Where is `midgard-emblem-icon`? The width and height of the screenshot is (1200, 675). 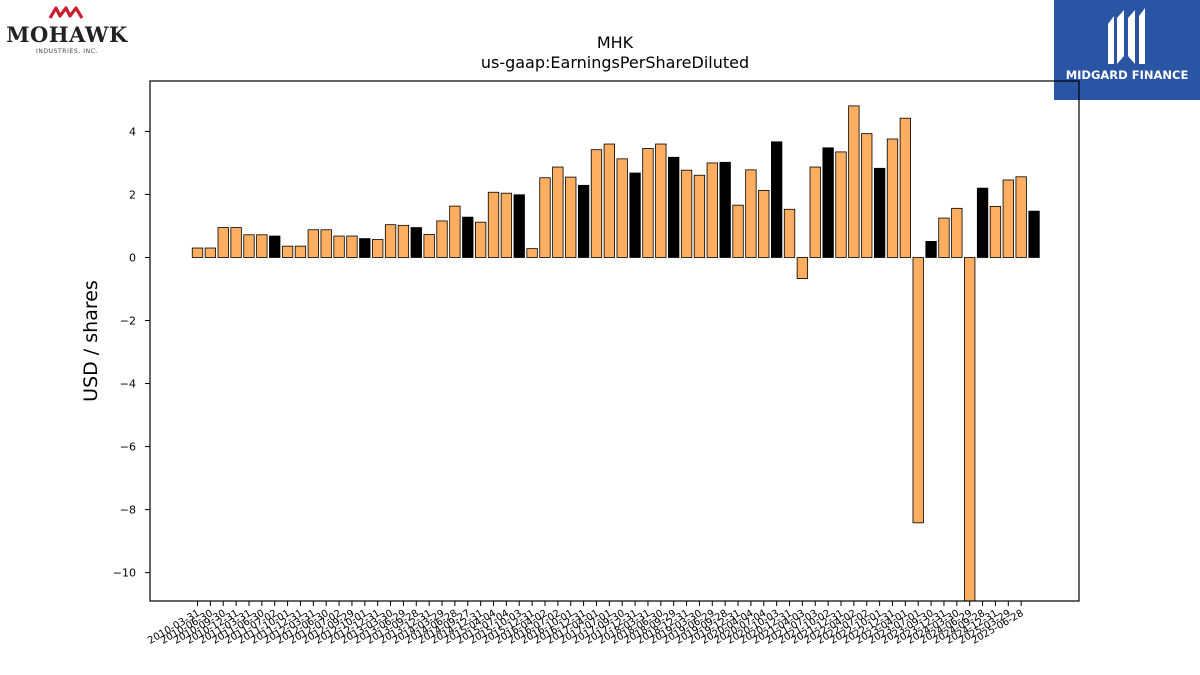
midgard-emblem-icon is located at coordinates (1126, 36).